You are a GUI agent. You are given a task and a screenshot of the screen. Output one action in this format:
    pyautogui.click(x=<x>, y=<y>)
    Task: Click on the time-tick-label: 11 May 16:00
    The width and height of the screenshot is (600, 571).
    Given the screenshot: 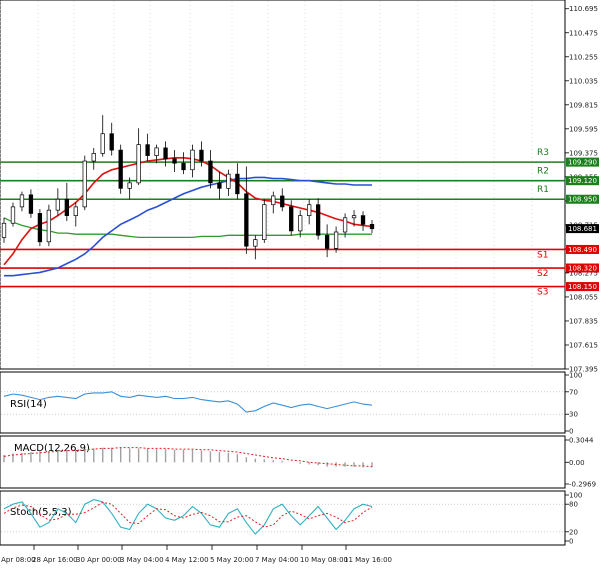 What is the action you would take?
    pyautogui.click(x=368, y=560)
    